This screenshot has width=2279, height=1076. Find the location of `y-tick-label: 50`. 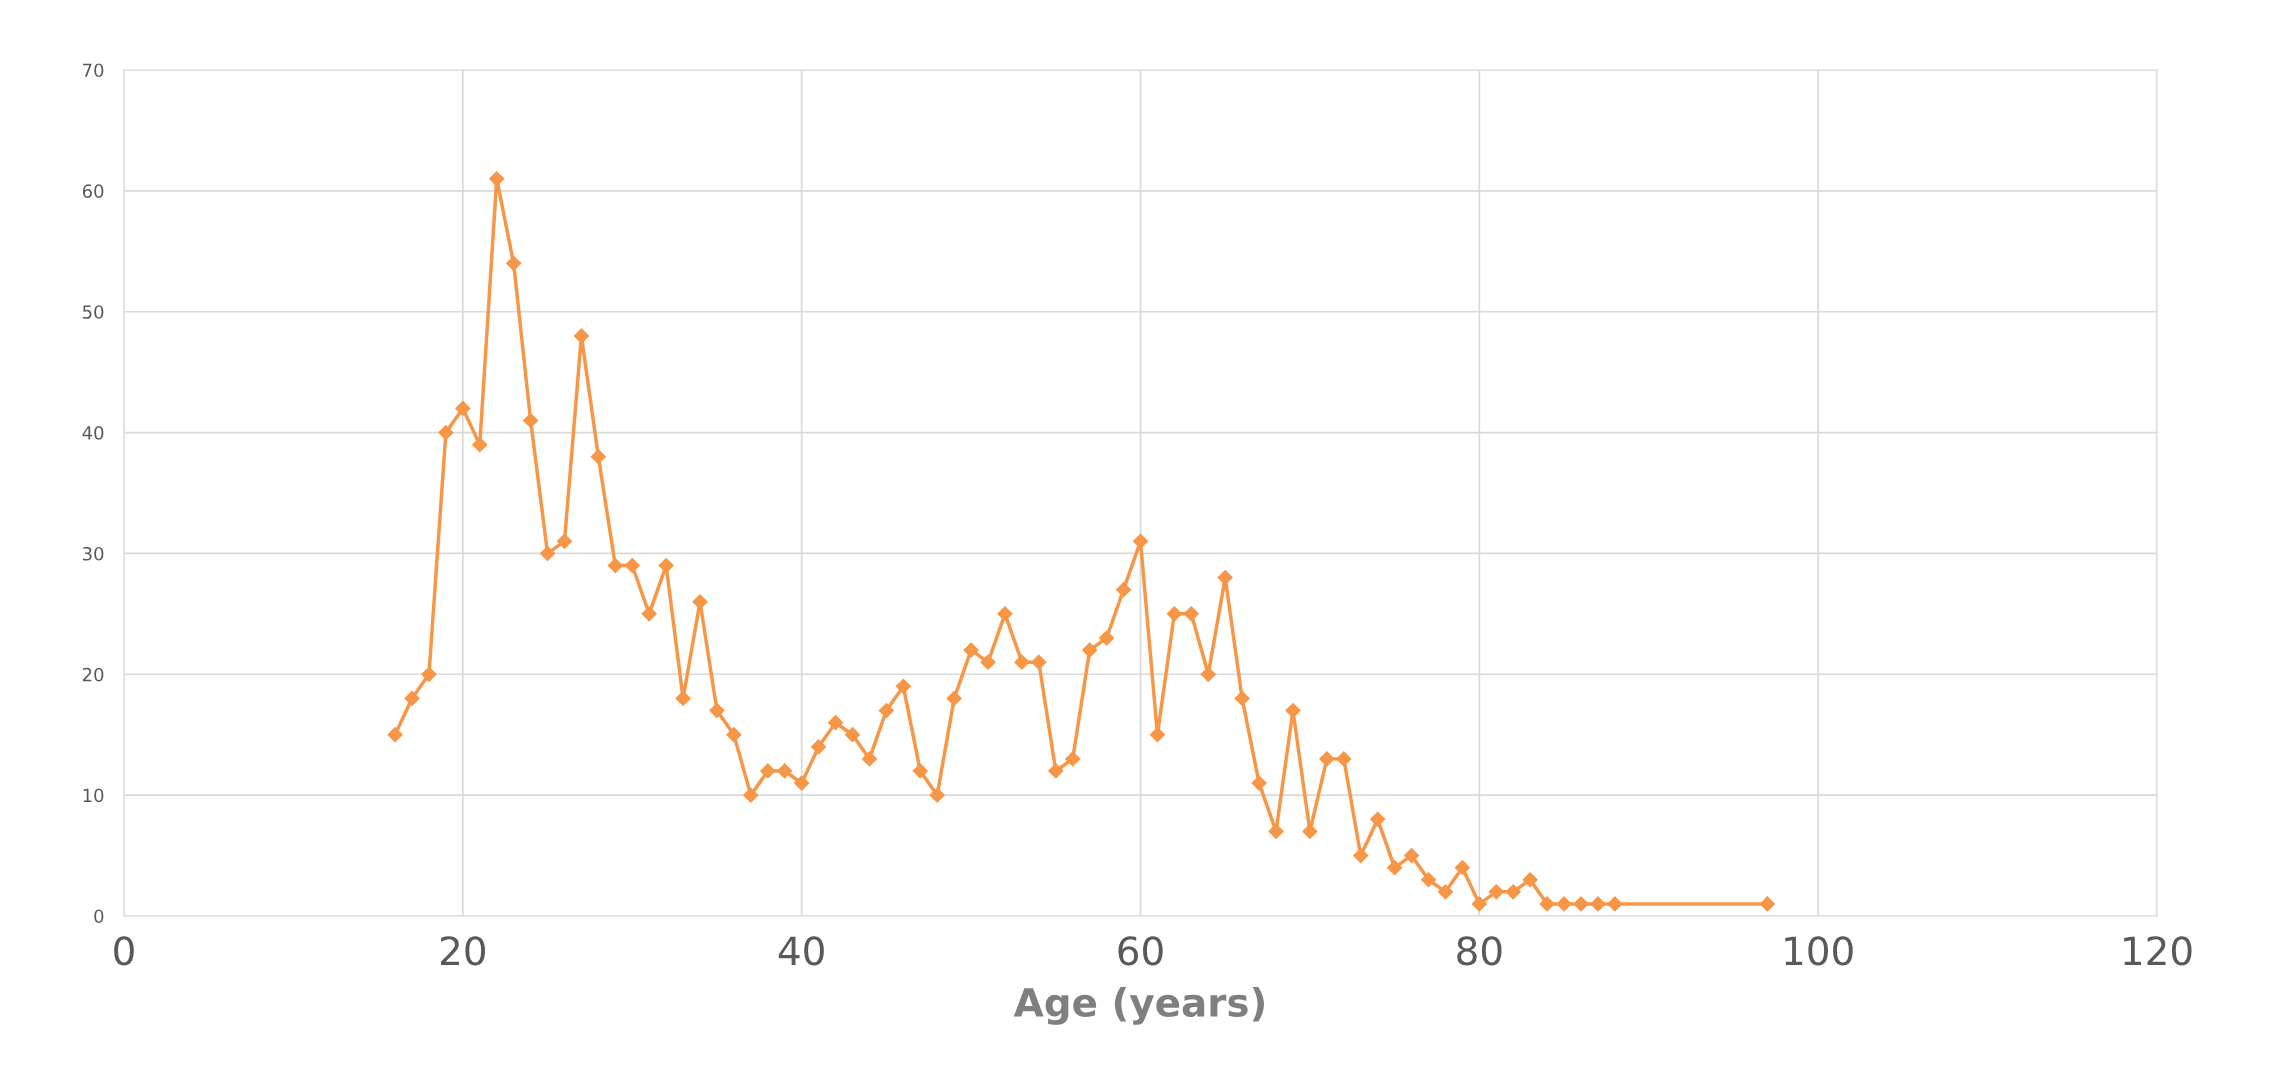

y-tick-label: 50 is located at coordinates (93, 312).